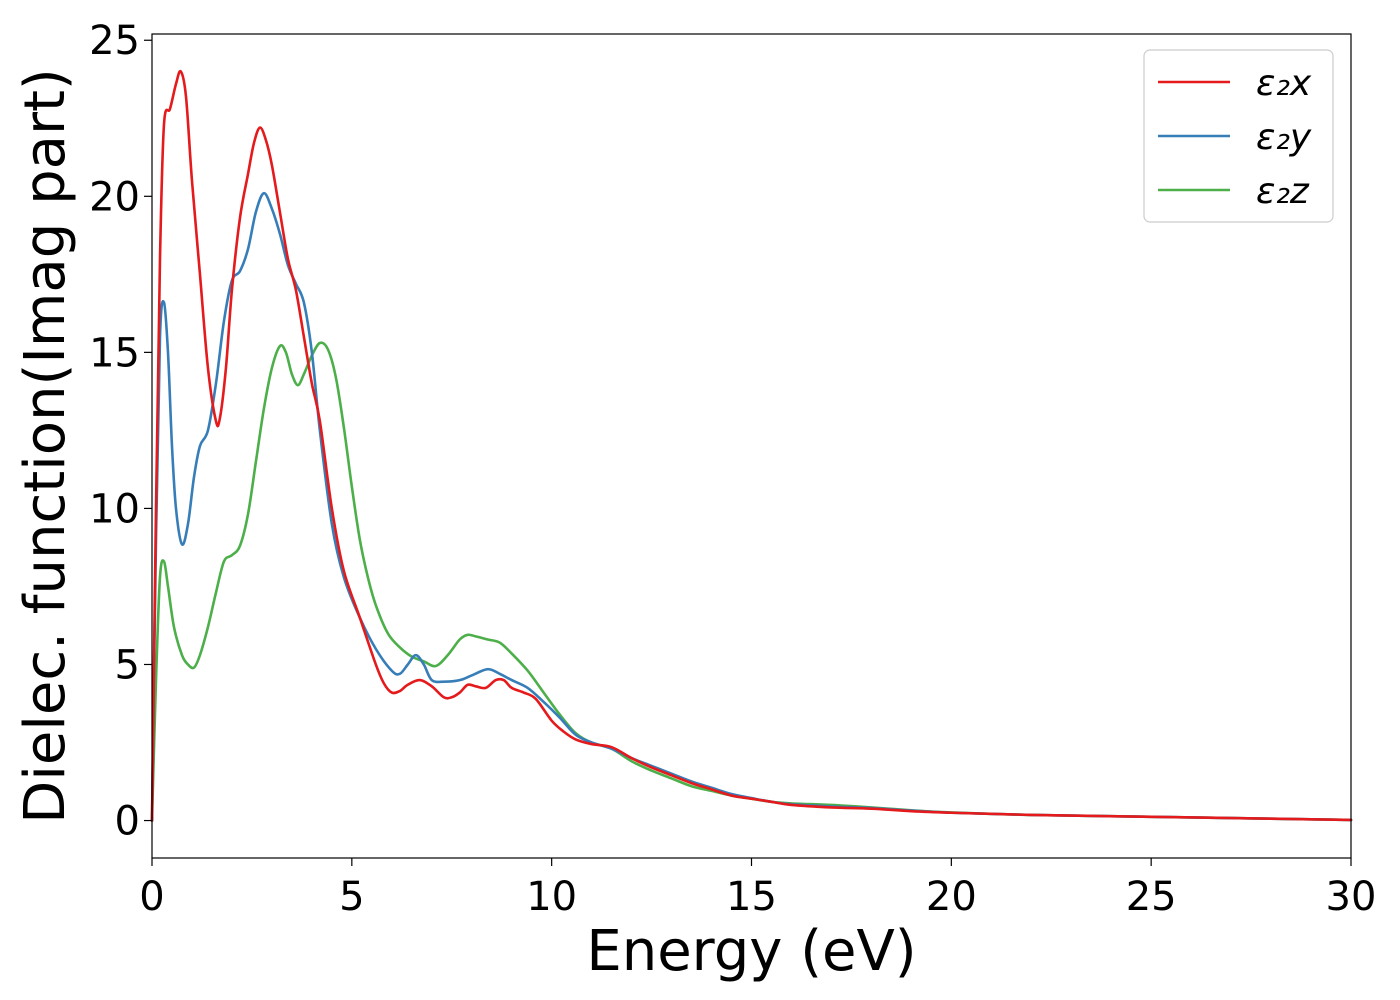 The width and height of the screenshot is (1400, 1000). What do you see at coordinates (114, 353) in the screenshot?
I see `y-tick-label: 15` at bounding box center [114, 353].